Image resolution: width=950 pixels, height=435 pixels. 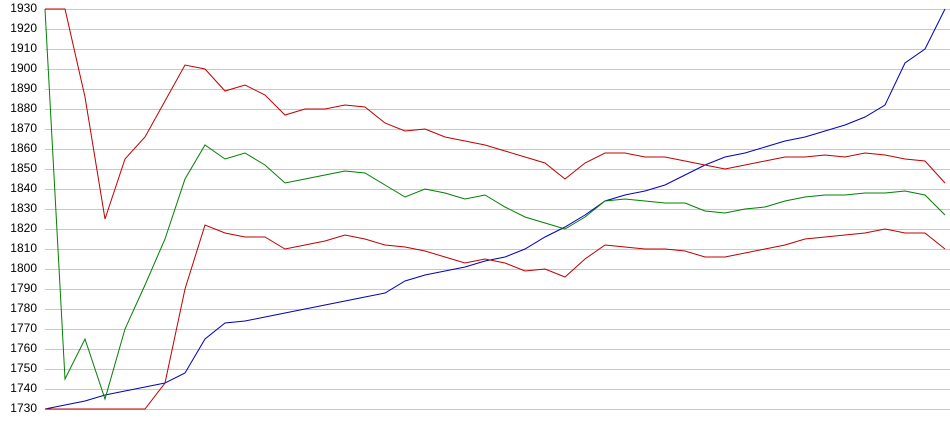 What do you see at coordinates (23, 48) in the screenshot?
I see `y-tick-label: 1910` at bounding box center [23, 48].